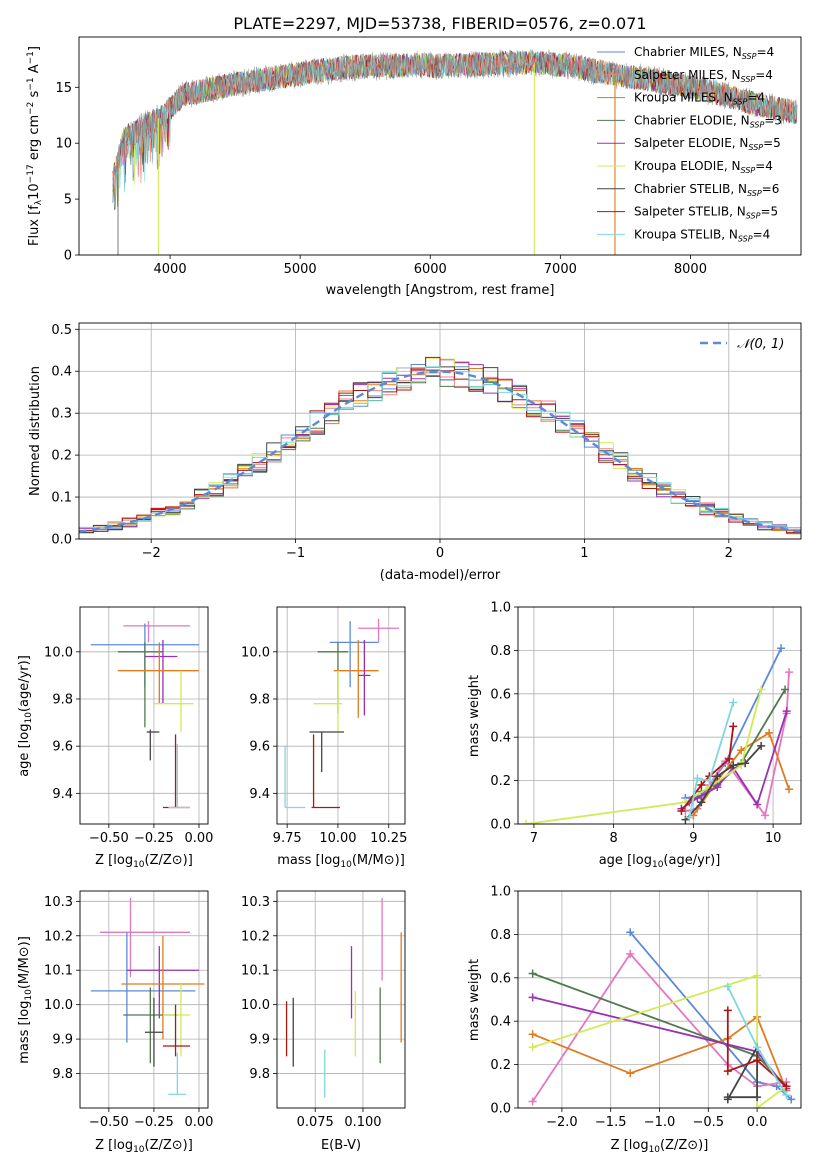 Image resolution: width=819 pixels, height=1170 pixels. What do you see at coordinates (706, 190) in the screenshot?
I see `legend-entry: Chabrier STELIB, NSSP=6` at bounding box center [706, 190].